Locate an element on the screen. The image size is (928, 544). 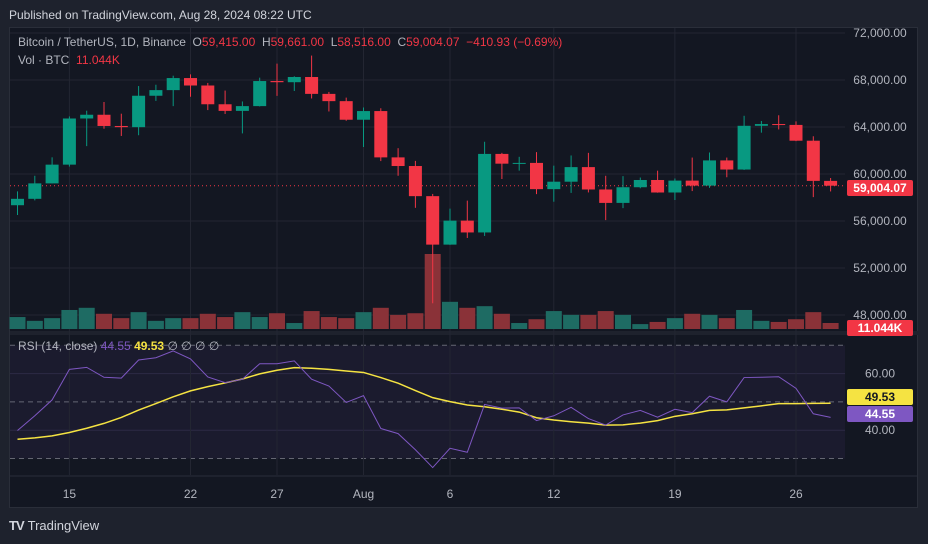
last-volume-badge-background is located at coordinates (880, 328).